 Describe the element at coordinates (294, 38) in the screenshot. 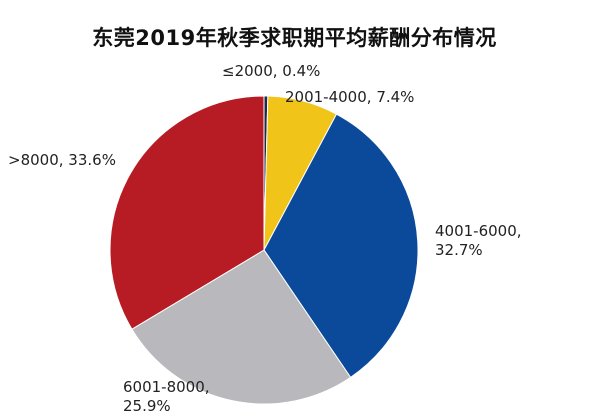

I see `chart-title: 东莞2019年秋季求职期平均薪酬分布情况` at that location.